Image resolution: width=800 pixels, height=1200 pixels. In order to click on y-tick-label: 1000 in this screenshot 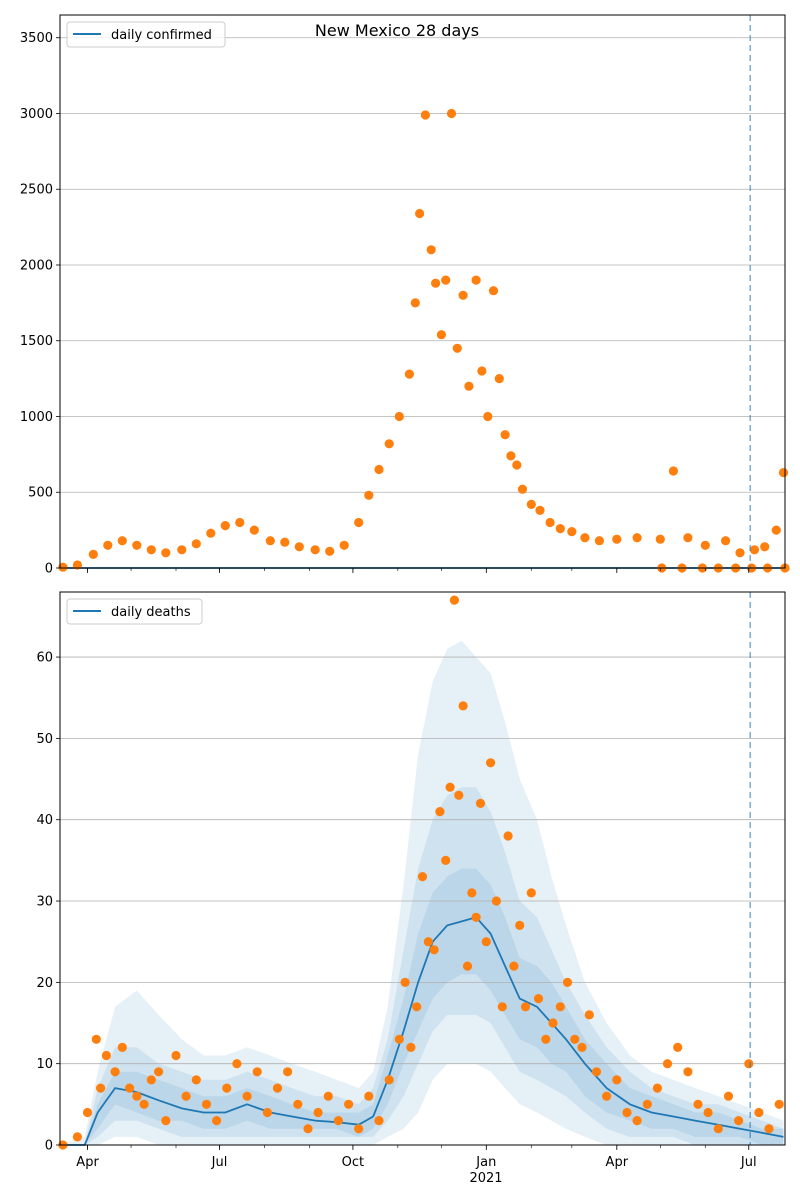, I will do `click(36, 417)`.